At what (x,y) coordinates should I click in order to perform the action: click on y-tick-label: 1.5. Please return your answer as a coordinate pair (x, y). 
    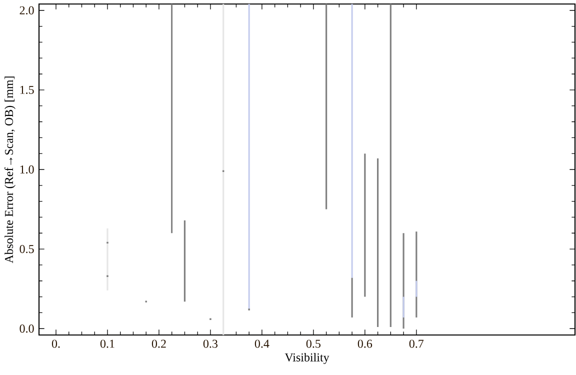
    Looking at the image, I should click on (27, 90).